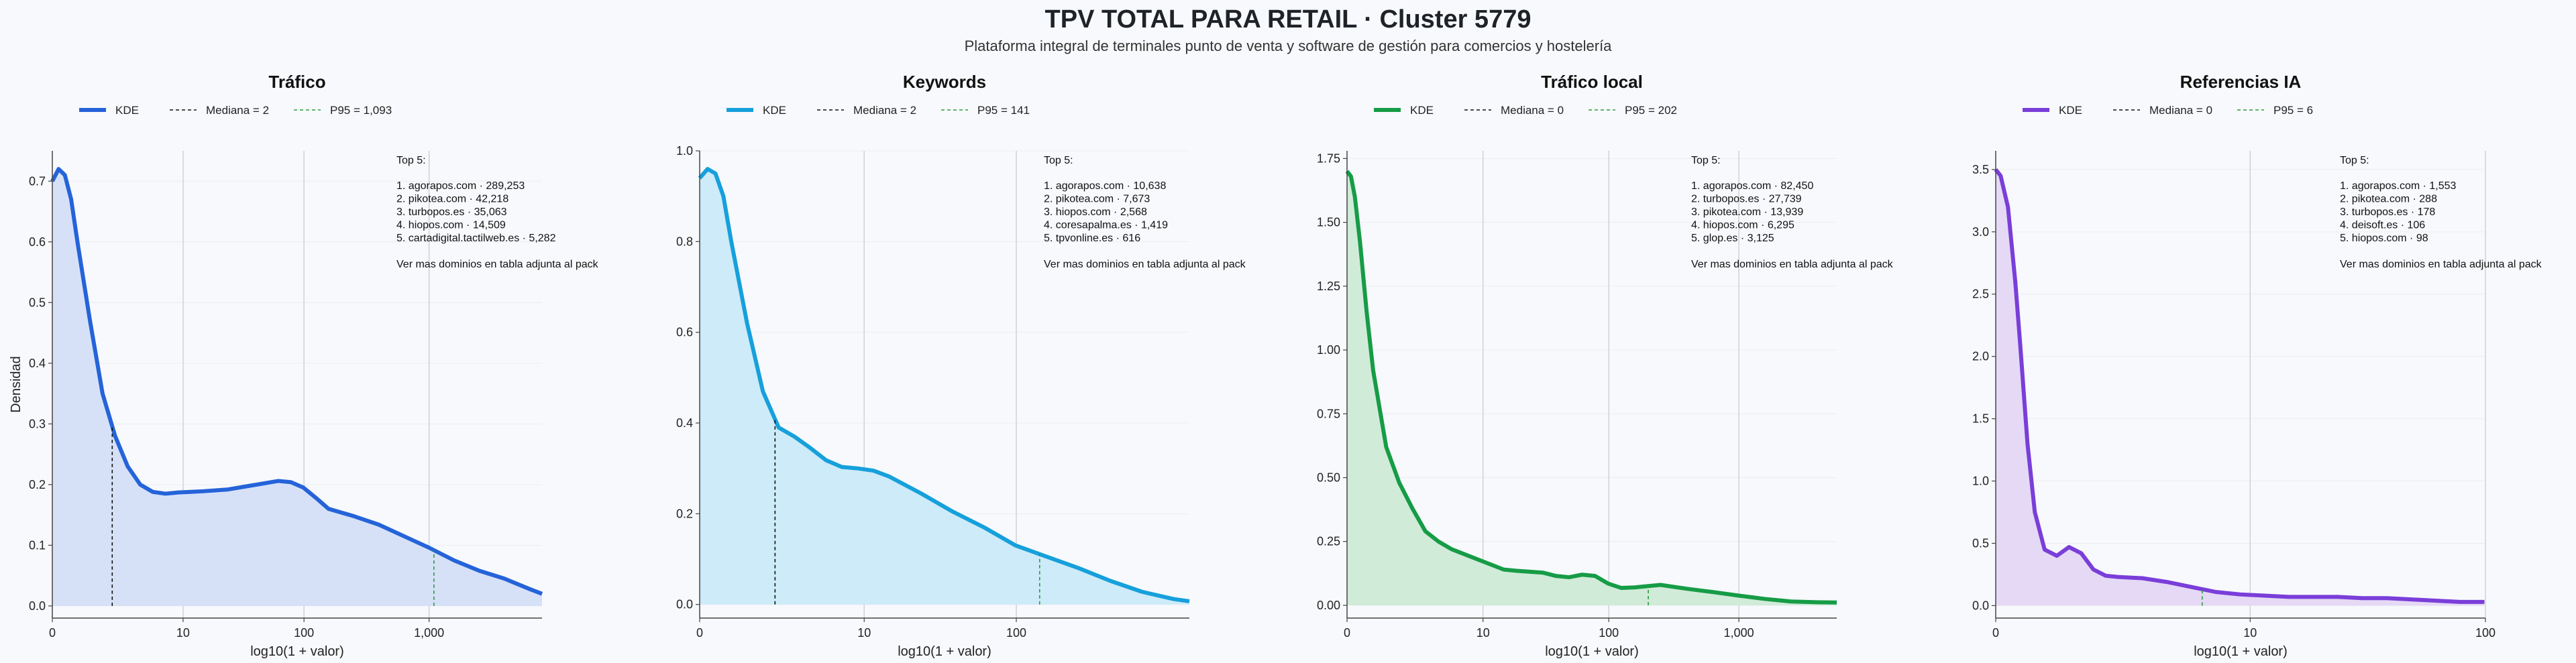 This screenshot has width=2576, height=663. I want to click on top5-entry: 1. agorapos.com · 10,638, so click(1105, 186).